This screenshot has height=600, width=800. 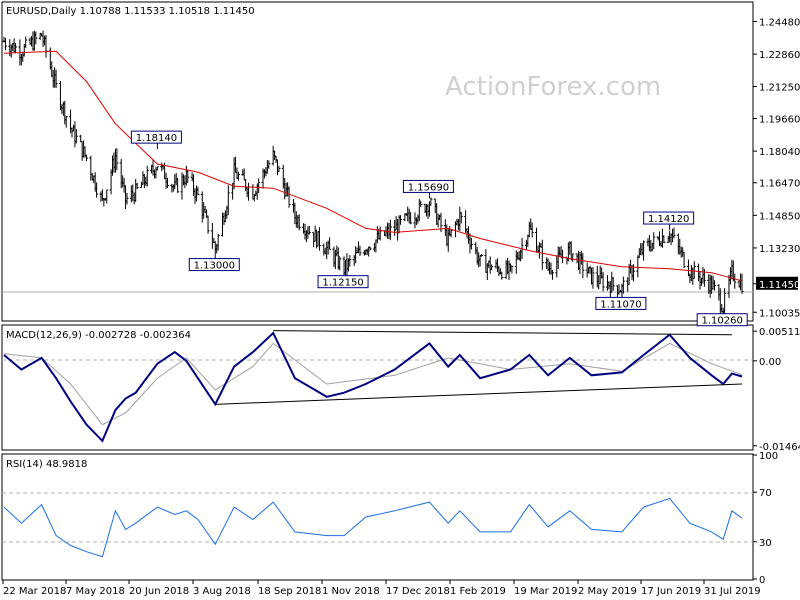 I want to click on price-tick-label: 1.21250, so click(x=779, y=88).